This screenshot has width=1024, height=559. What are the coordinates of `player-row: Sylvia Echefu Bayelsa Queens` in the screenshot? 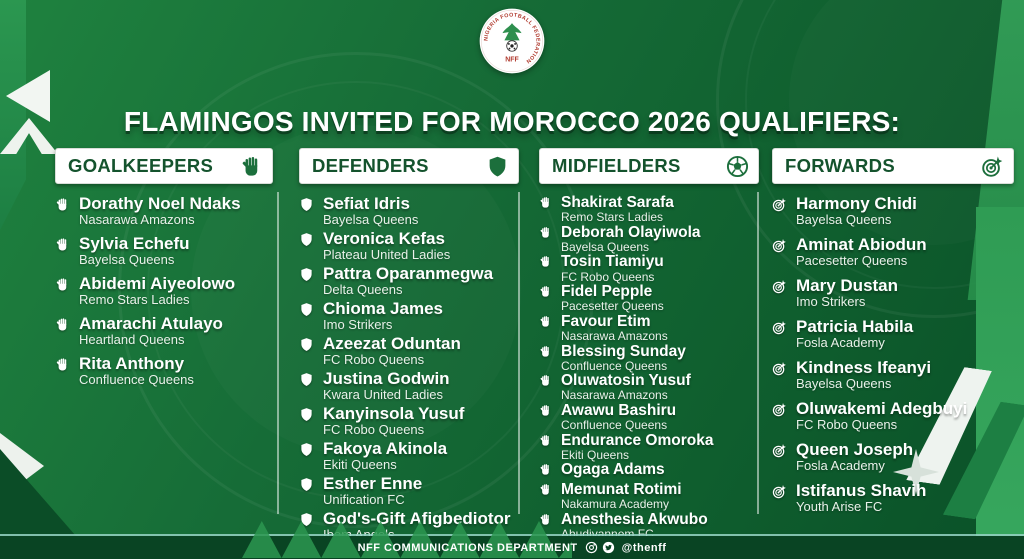 It's located at (164, 251).